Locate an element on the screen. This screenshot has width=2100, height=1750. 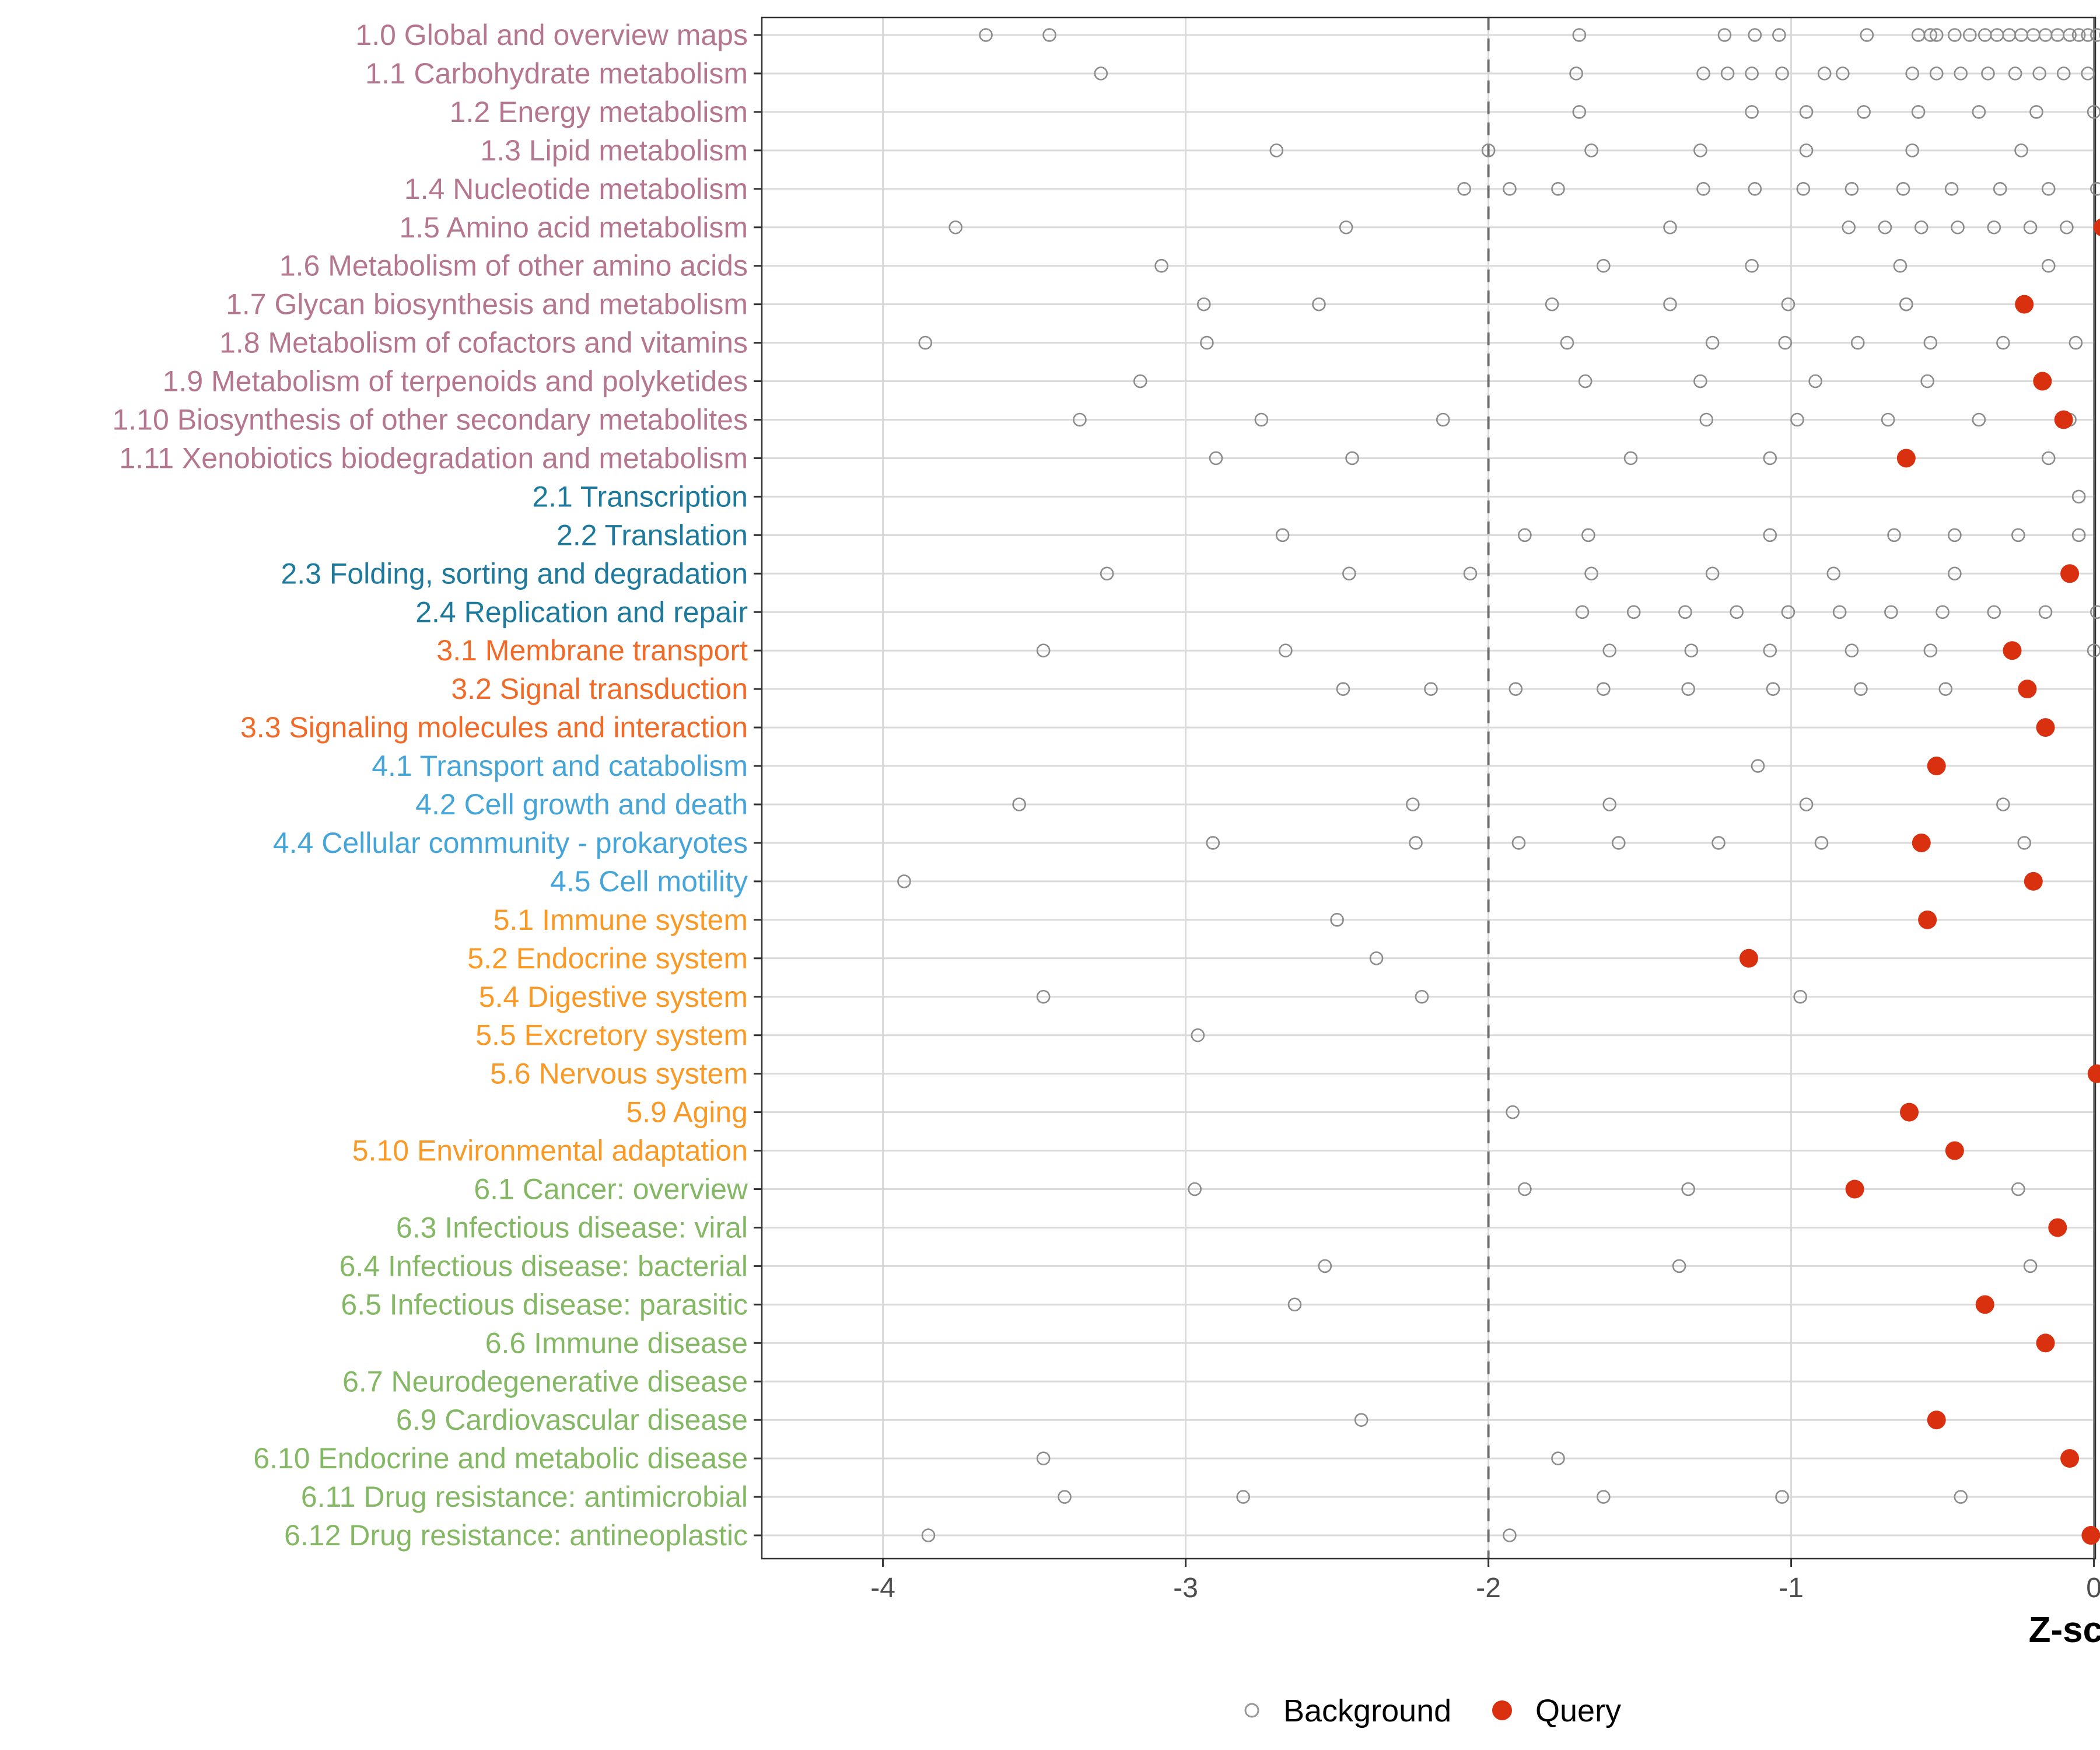
x-tick-label: -3 is located at coordinates (1185, 1588).